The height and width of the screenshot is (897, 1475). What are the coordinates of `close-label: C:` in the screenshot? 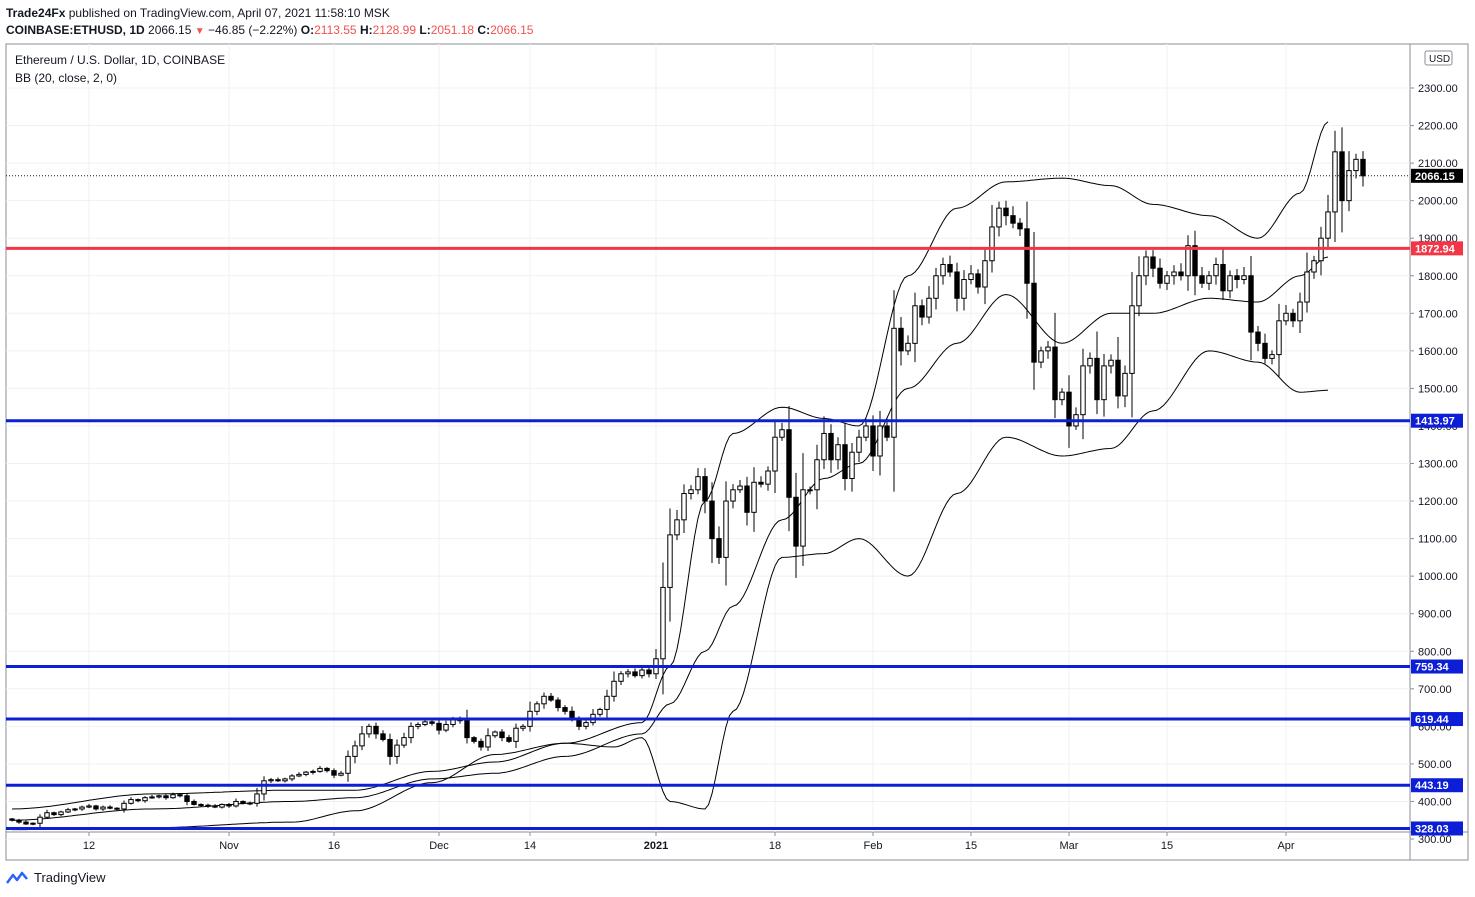 It's located at (484, 30).